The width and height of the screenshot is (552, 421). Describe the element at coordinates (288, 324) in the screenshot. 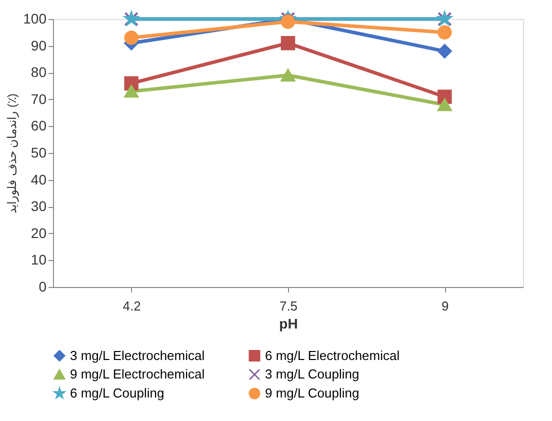

I see `x-axis-title: pH` at that location.